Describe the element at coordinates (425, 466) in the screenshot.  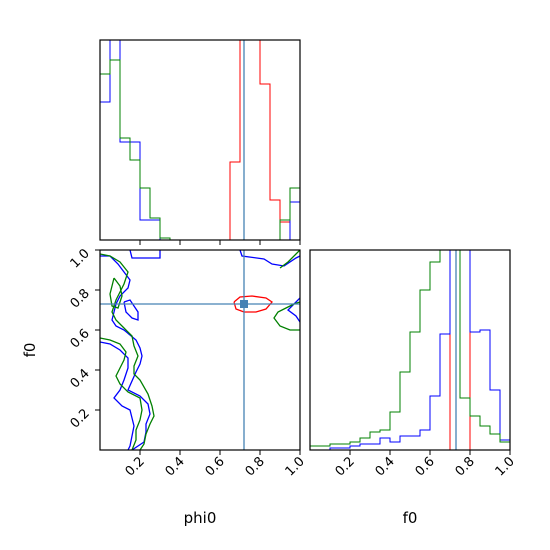
I see `f0-xtick-label: 0.6` at that location.